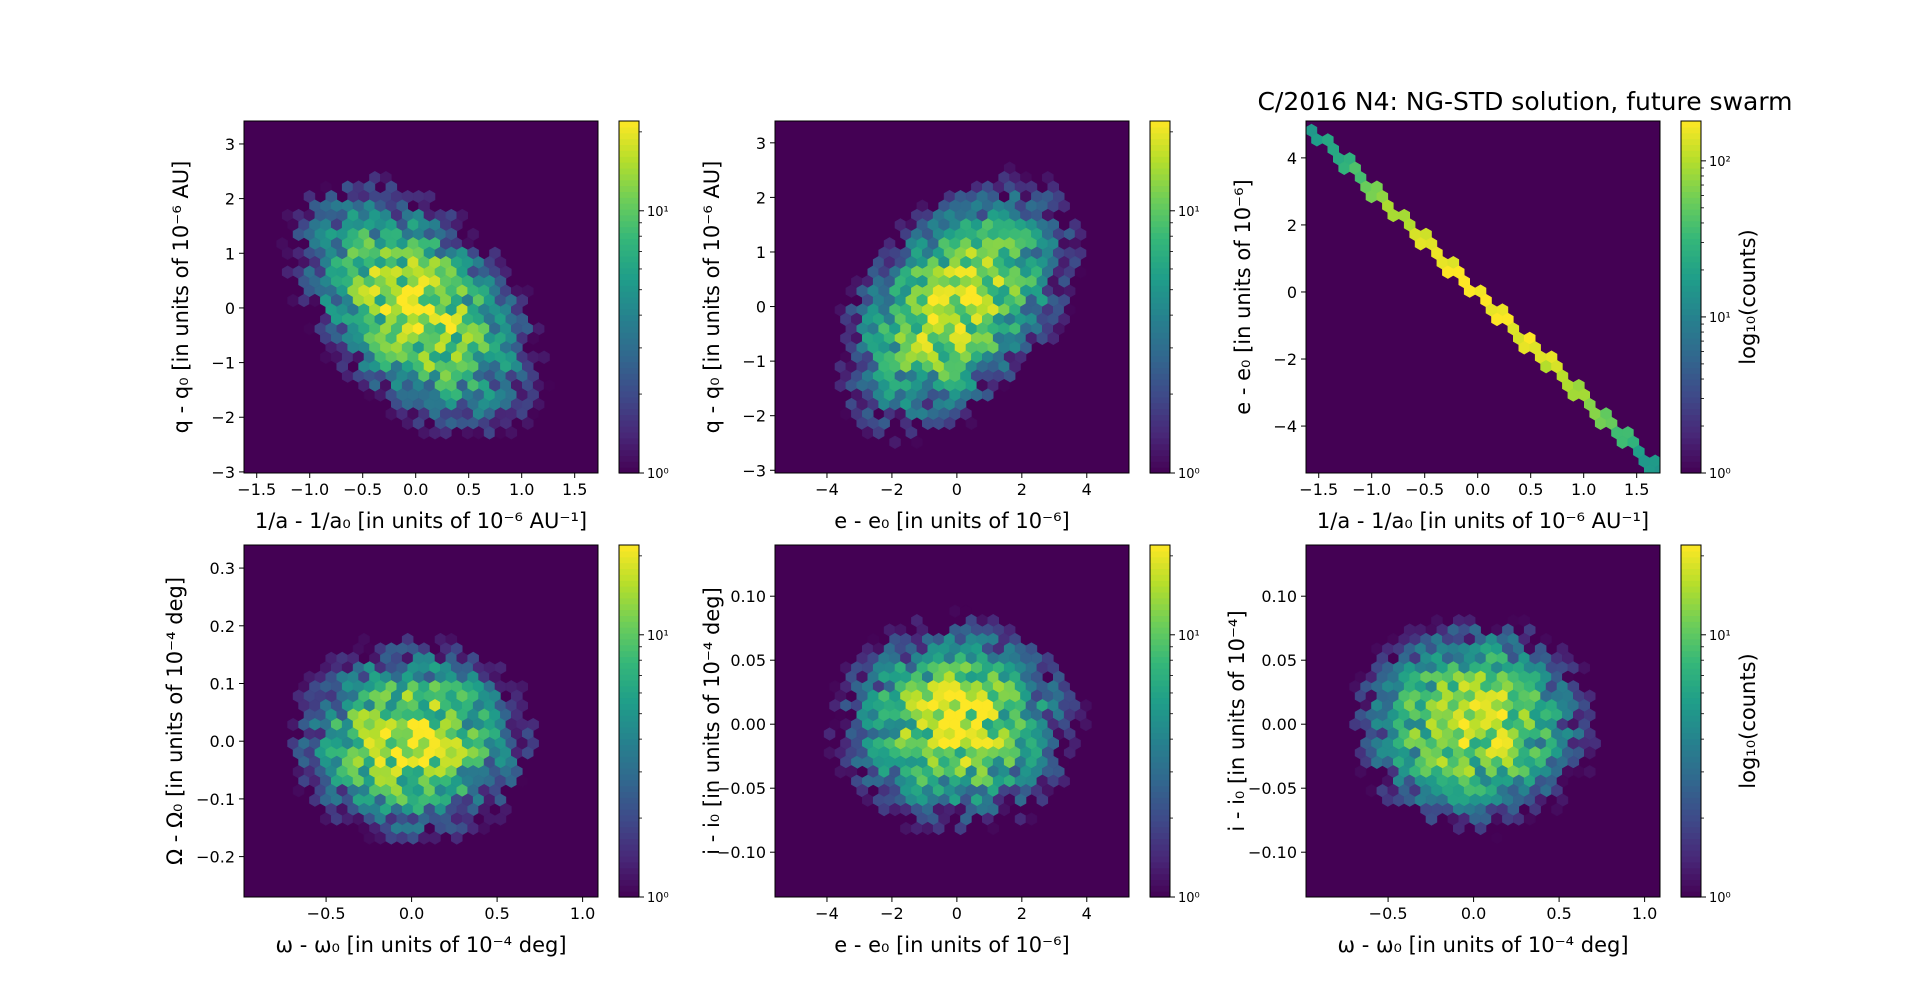 Image resolution: width=1920 pixels, height=994 pixels. I want to click on y-tick-label: 0.05, so click(1279, 660).